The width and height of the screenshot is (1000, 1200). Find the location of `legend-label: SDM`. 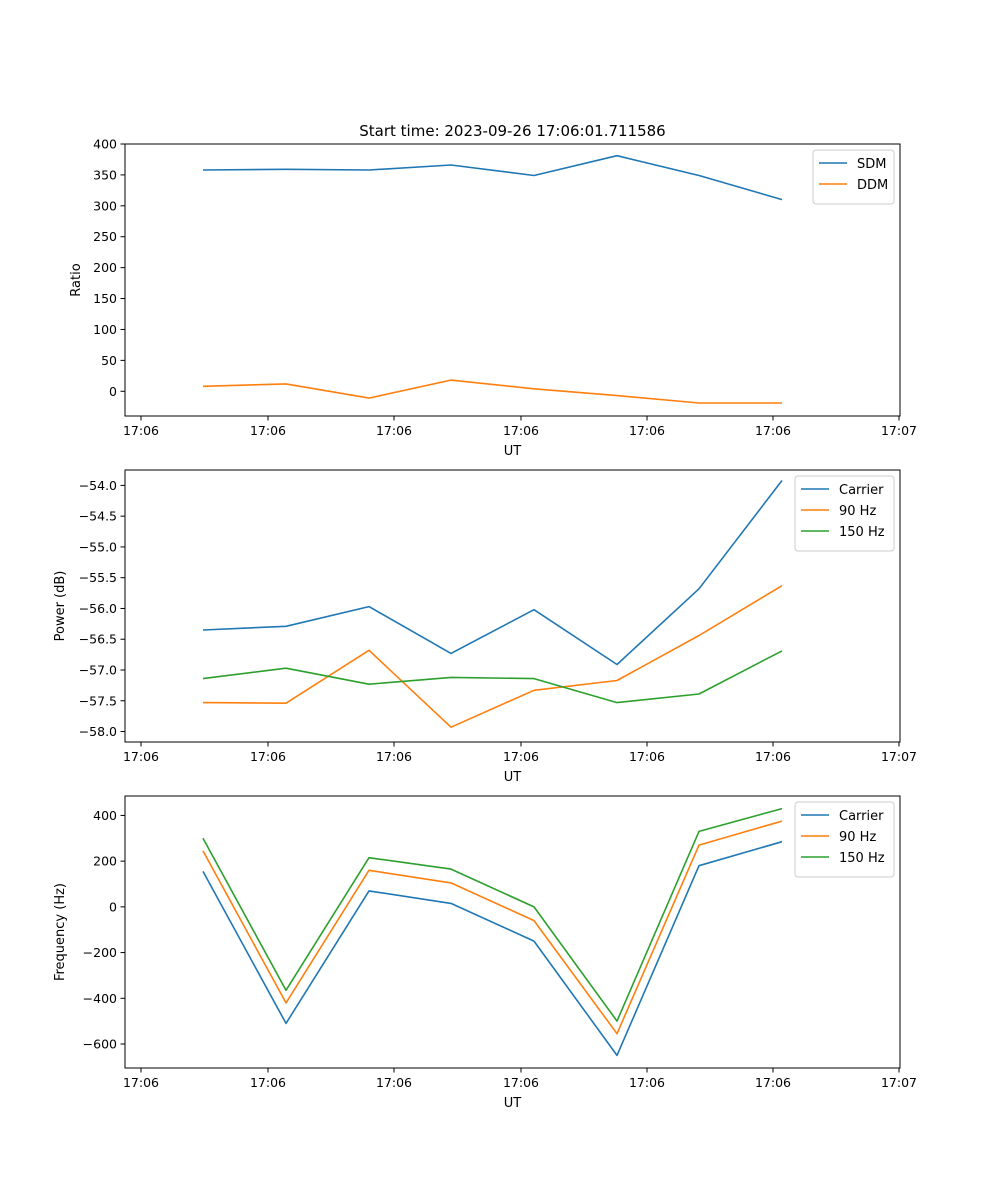

legend-label: SDM is located at coordinates (871, 164).